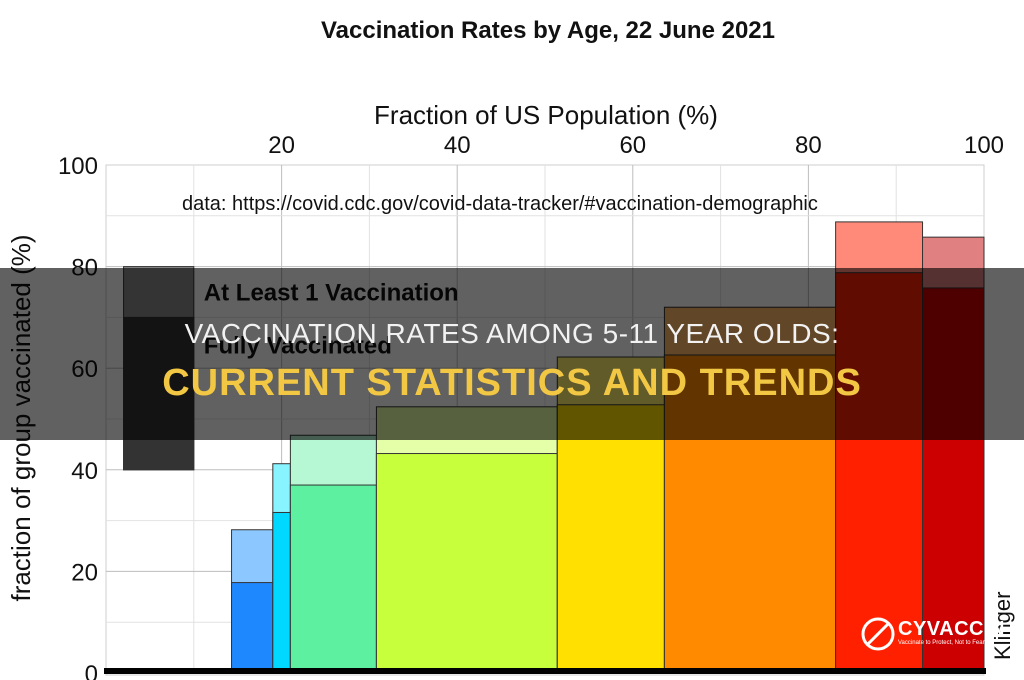  I want to click on y-tick-label: 40, so click(84, 471).